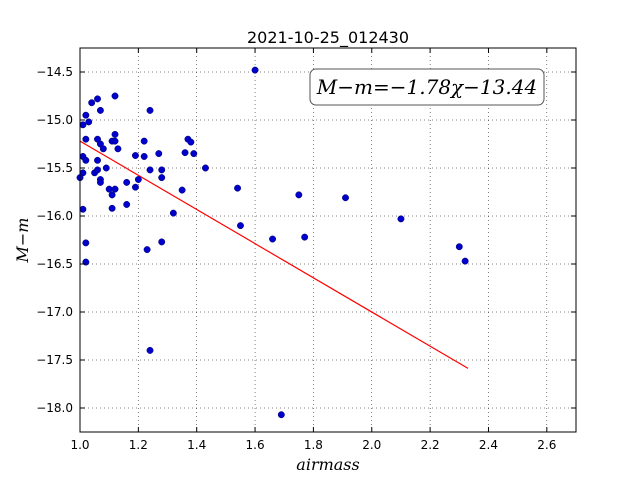  Describe the element at coordinates (371, 445) in the screenshot. I see `x-tick-label: 2.0` at that location.